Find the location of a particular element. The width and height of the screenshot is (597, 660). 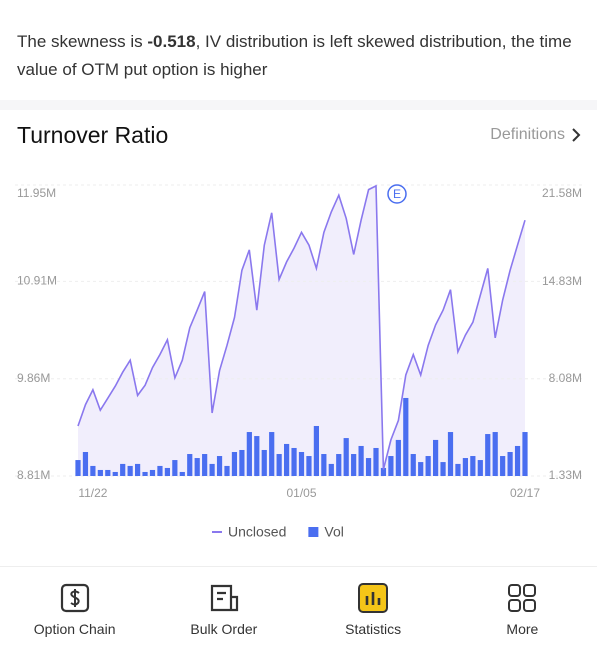

y2-tick-label: 8.08M is located at coordinates (565, 378).